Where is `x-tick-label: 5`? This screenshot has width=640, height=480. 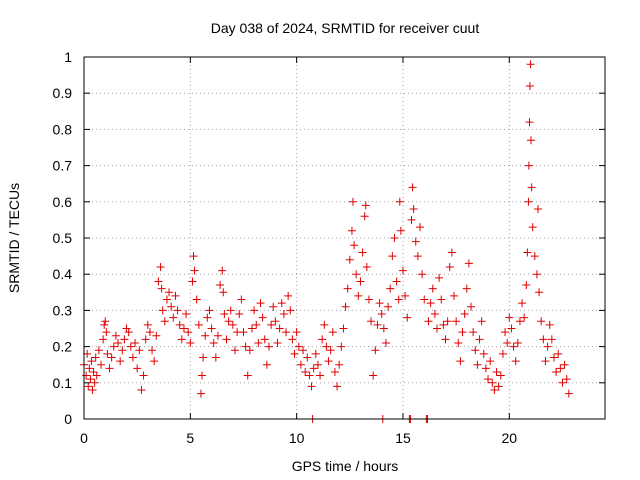
x-tick-label: 5 is located at coordinates (190, 438).